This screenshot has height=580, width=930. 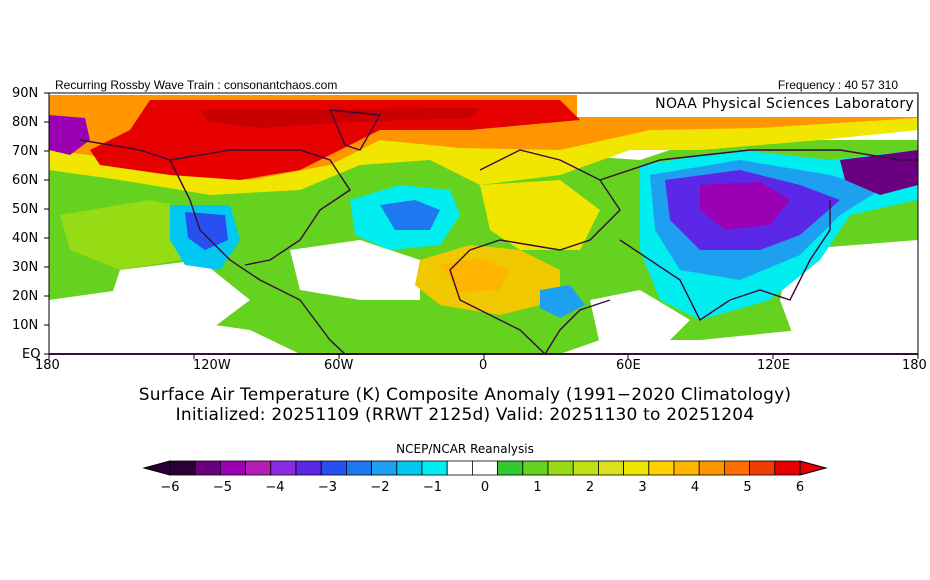 I want to click on colorbar-title: NCEP/NCAR Reanalysis, so click(x=465, y=449).